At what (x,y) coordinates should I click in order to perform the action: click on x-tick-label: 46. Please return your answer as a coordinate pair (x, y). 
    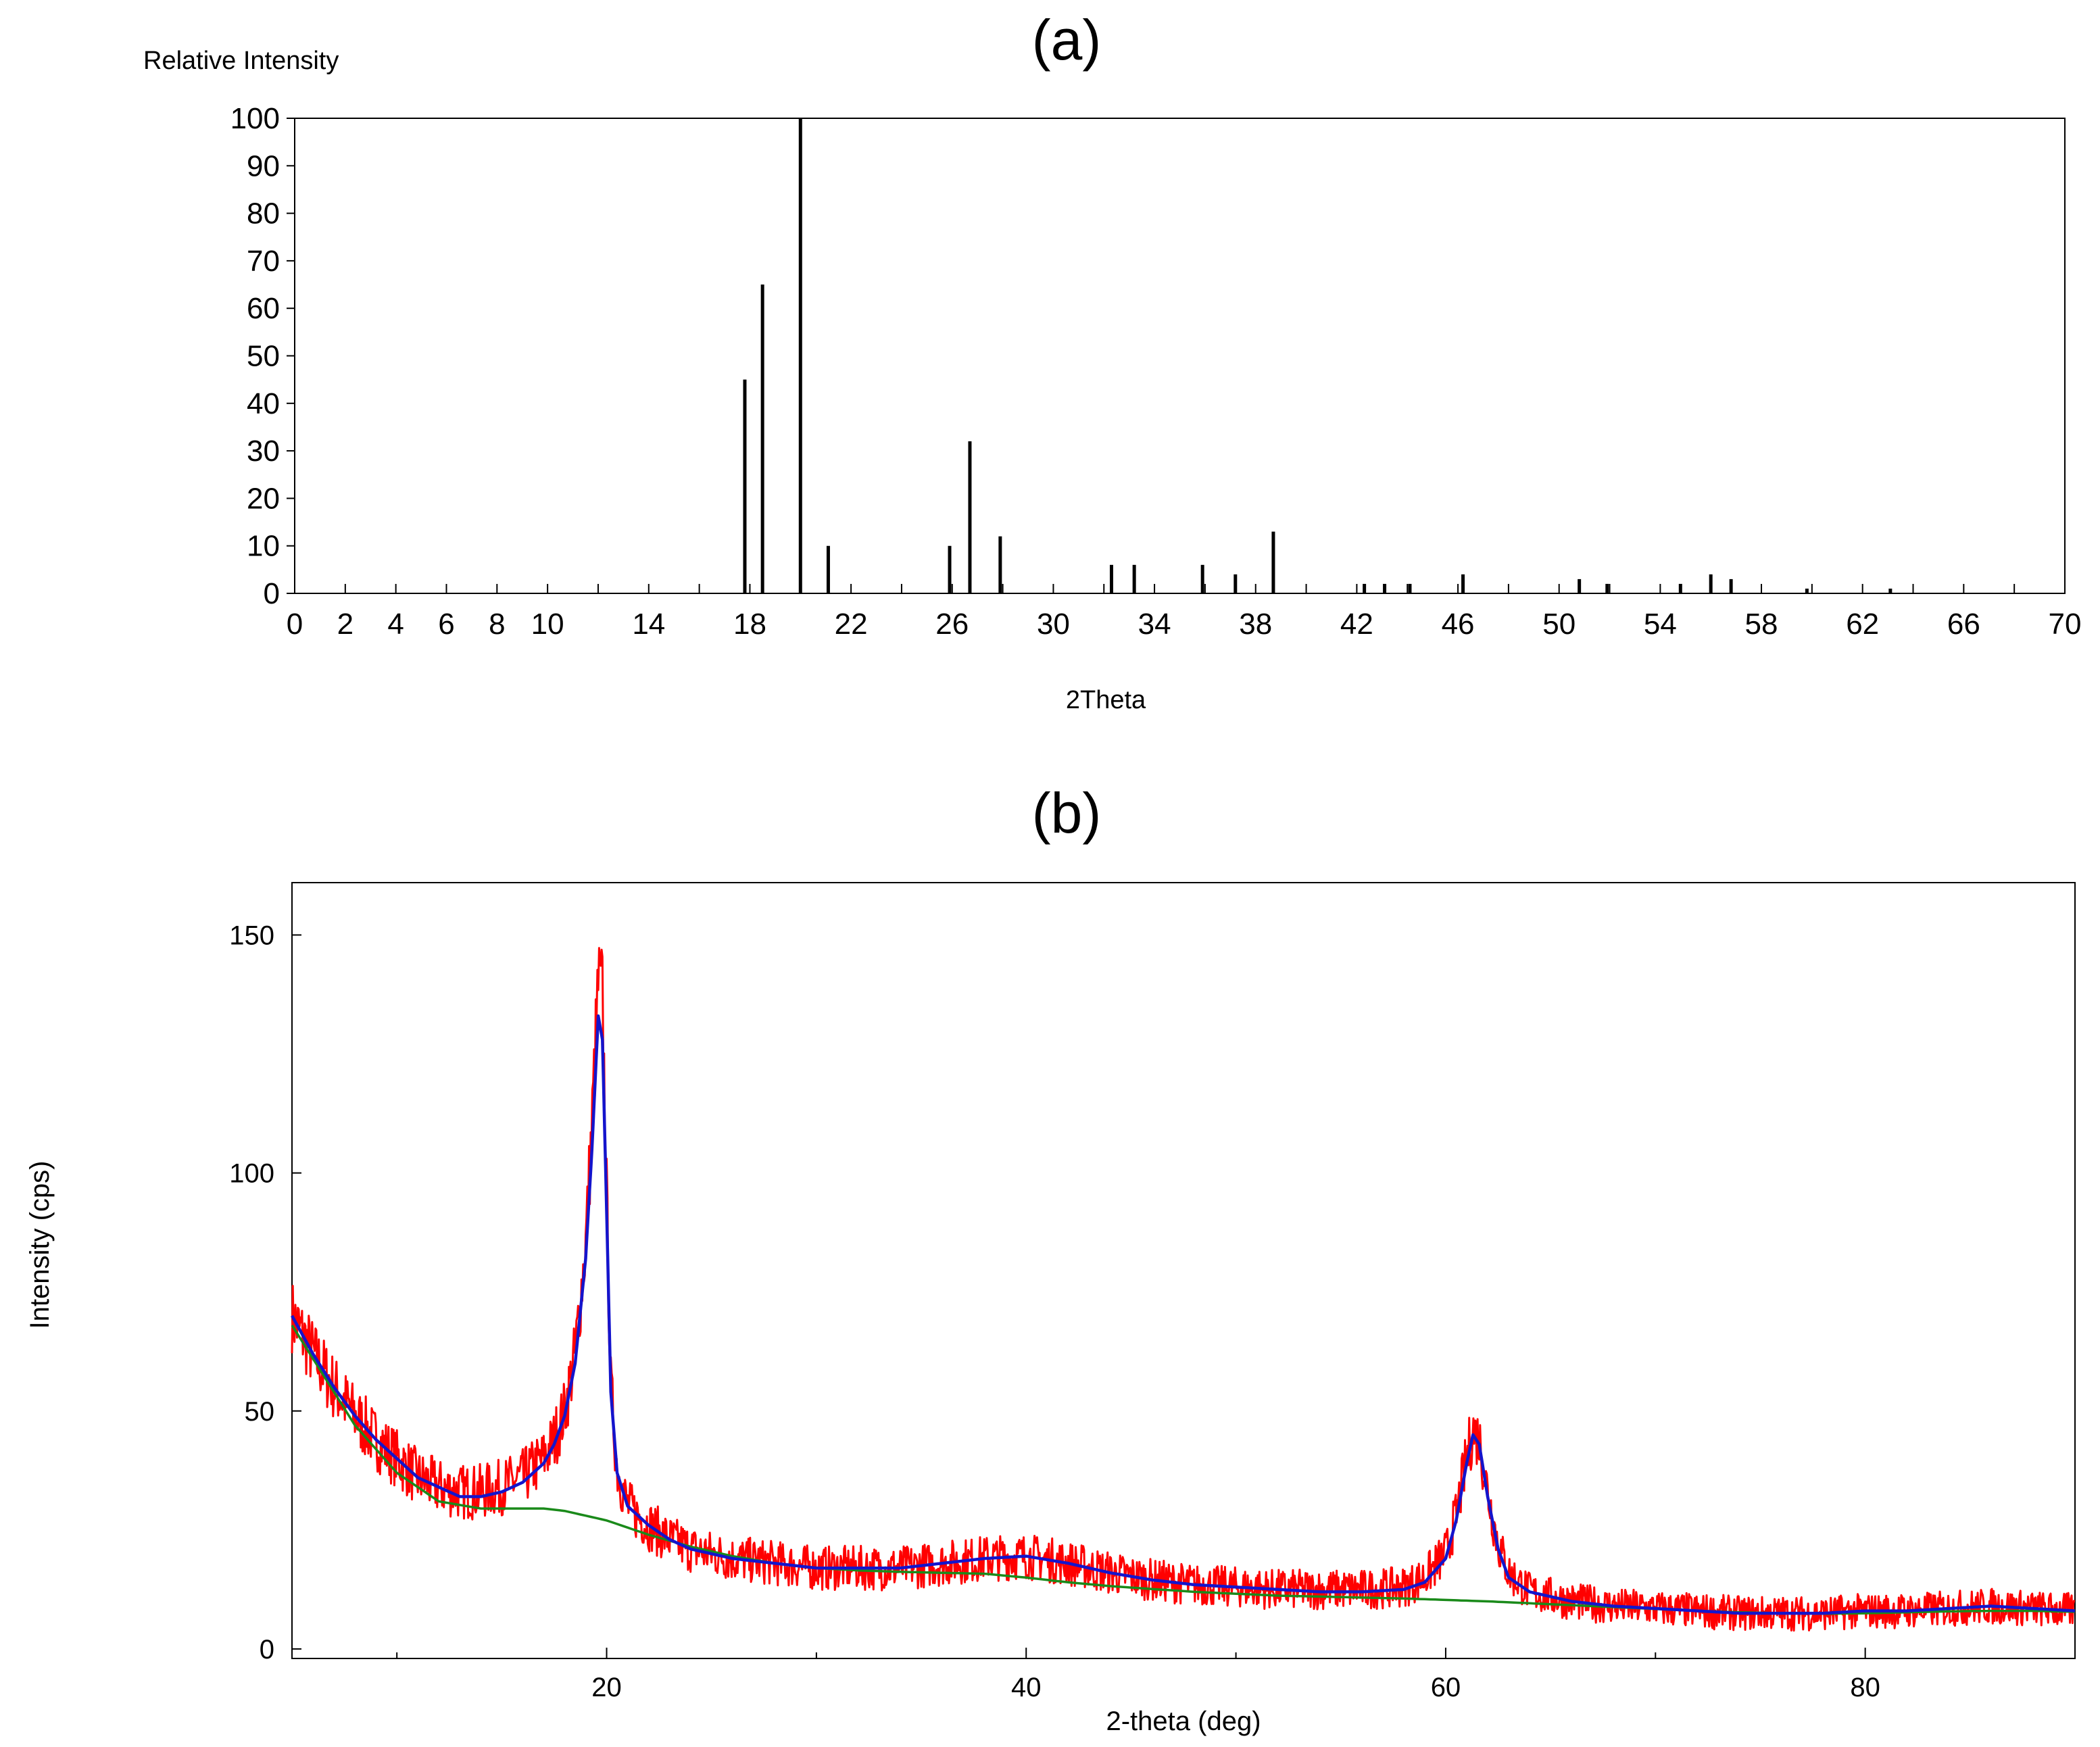
    Looking at the image, I should click on (1458, 625).